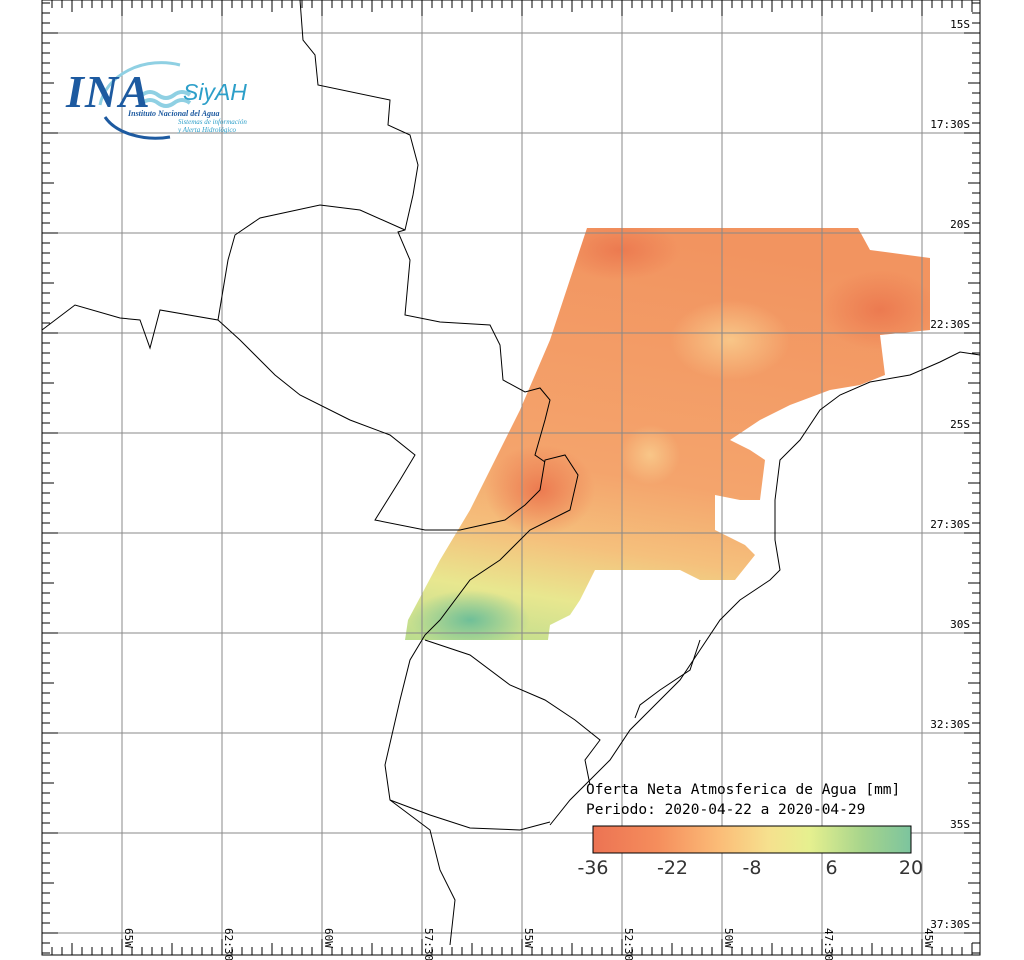  Describe the element at coordinates (831, 868) in the screenshot. I see `colorbar-tick-label: 6` at that location.